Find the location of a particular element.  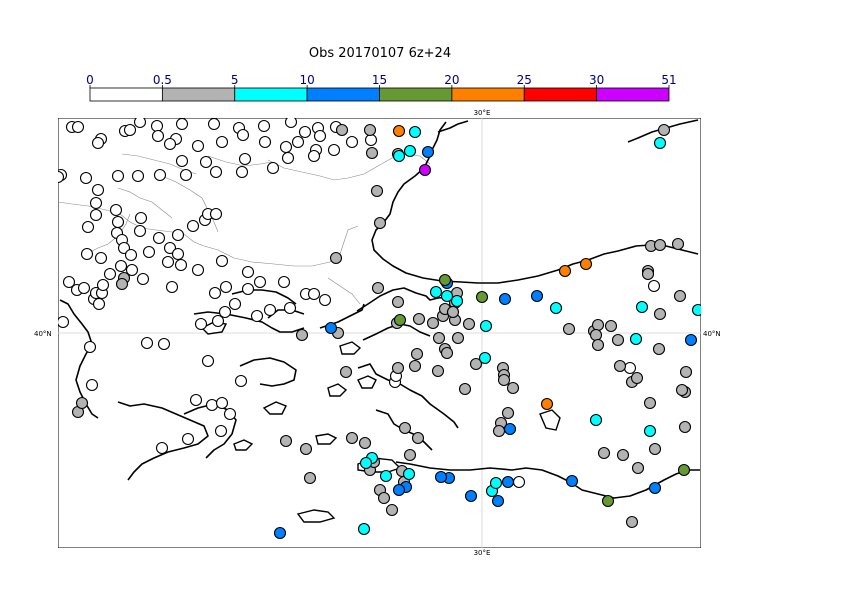

lat-label-left: 40°N is located at coordinates (43, 334).